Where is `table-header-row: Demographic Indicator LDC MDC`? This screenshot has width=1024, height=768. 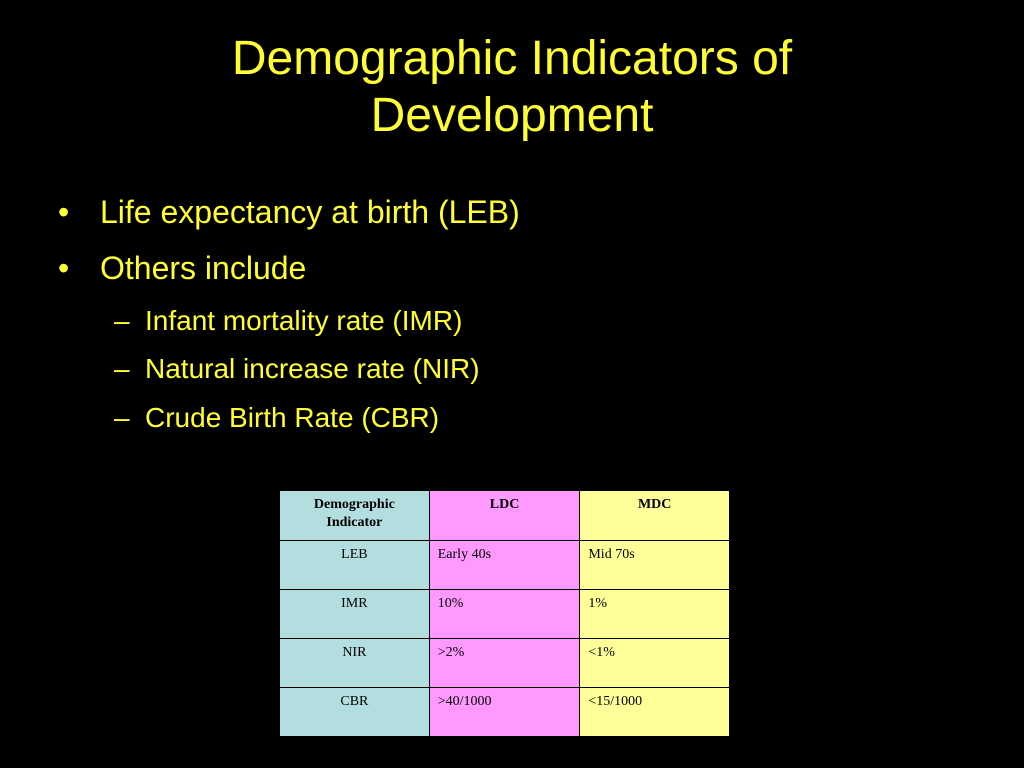 table-header-row: Demographic Indicator LDC MDC is located at coordinates (504, 515).